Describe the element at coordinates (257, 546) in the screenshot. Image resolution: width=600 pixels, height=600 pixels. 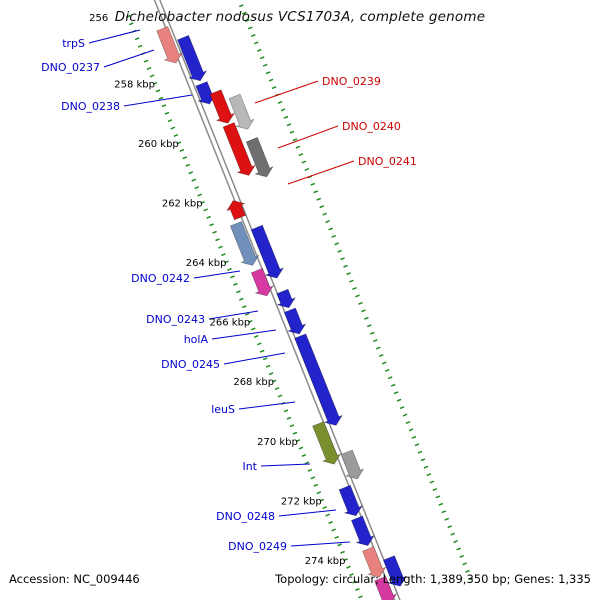
I see `gene-label-DNO_0249: DNO_0249` at that location.